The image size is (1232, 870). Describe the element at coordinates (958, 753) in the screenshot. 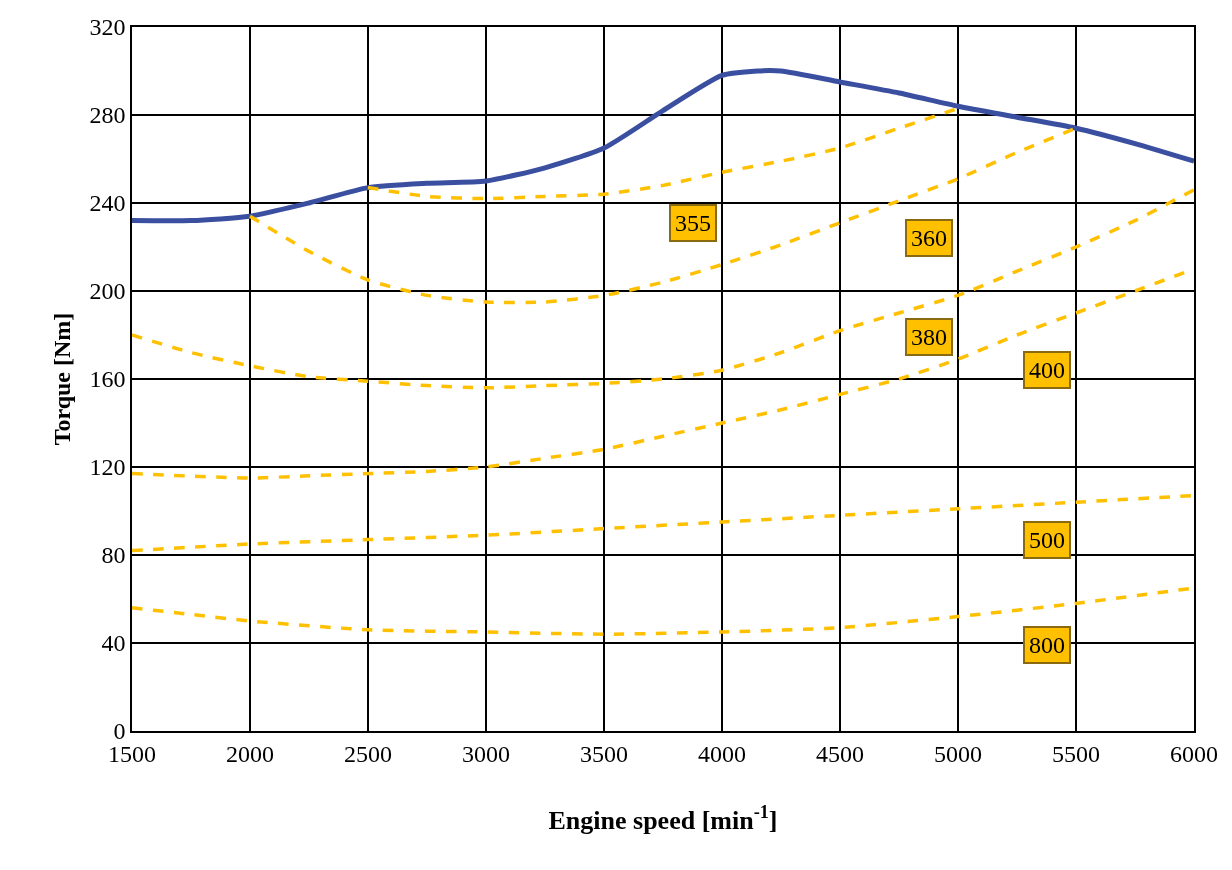

I see `x-tick-label: 5000` at that location.